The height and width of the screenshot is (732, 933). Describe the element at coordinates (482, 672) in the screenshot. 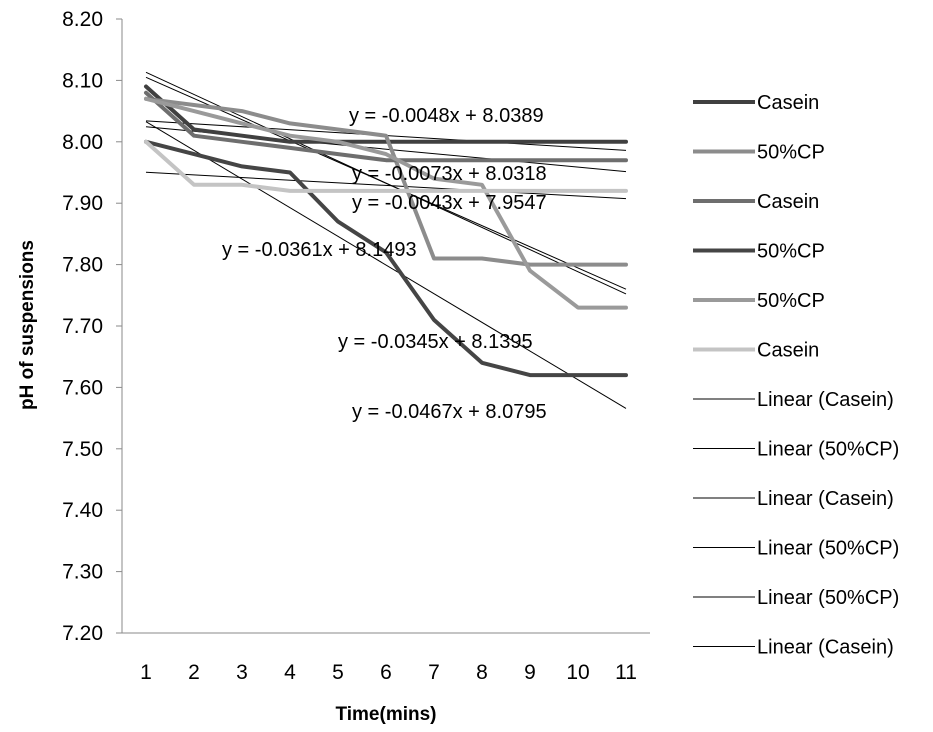

I see `x-tick-label: 8` at that location.